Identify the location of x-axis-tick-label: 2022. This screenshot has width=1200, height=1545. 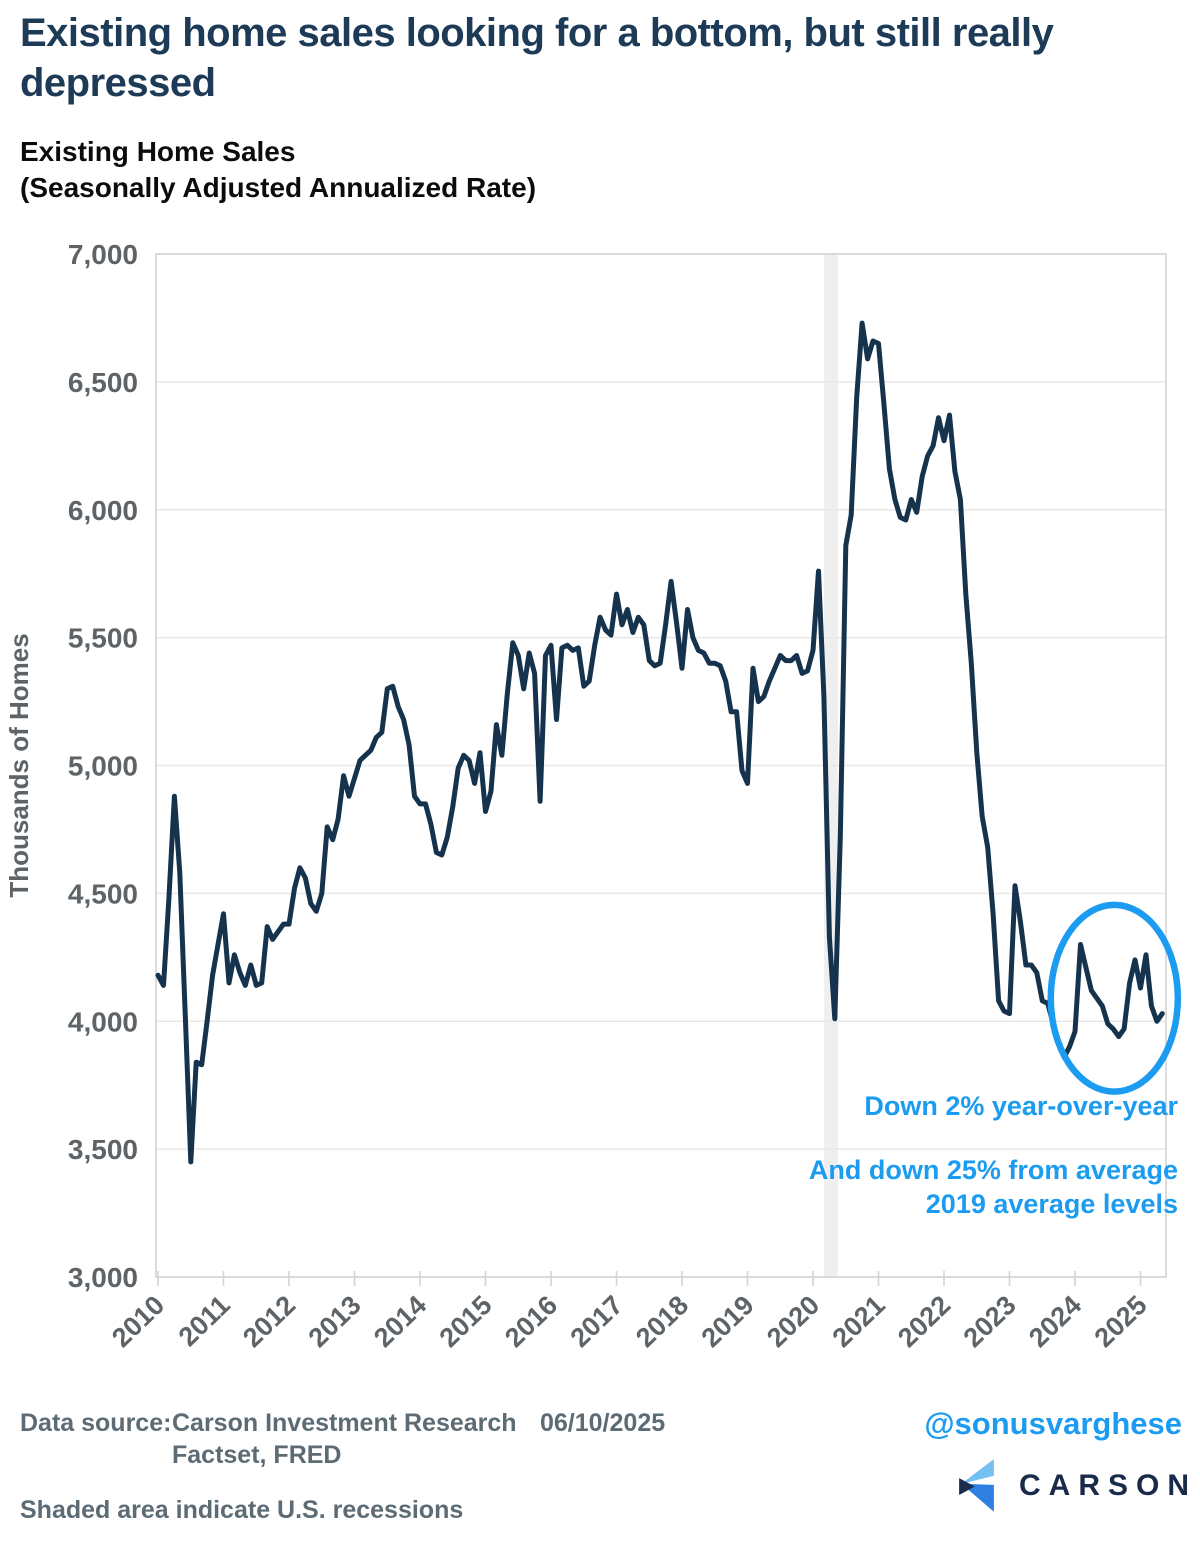
(924, 1321).